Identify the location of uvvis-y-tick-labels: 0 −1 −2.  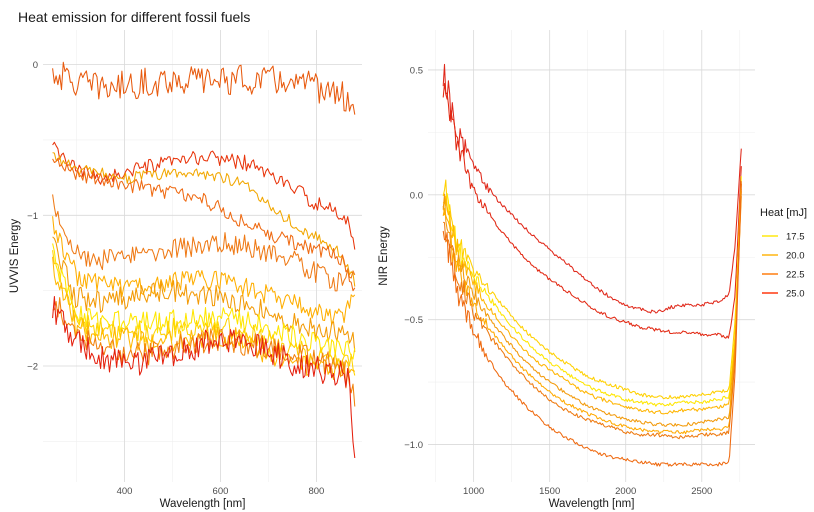
(32, 216).